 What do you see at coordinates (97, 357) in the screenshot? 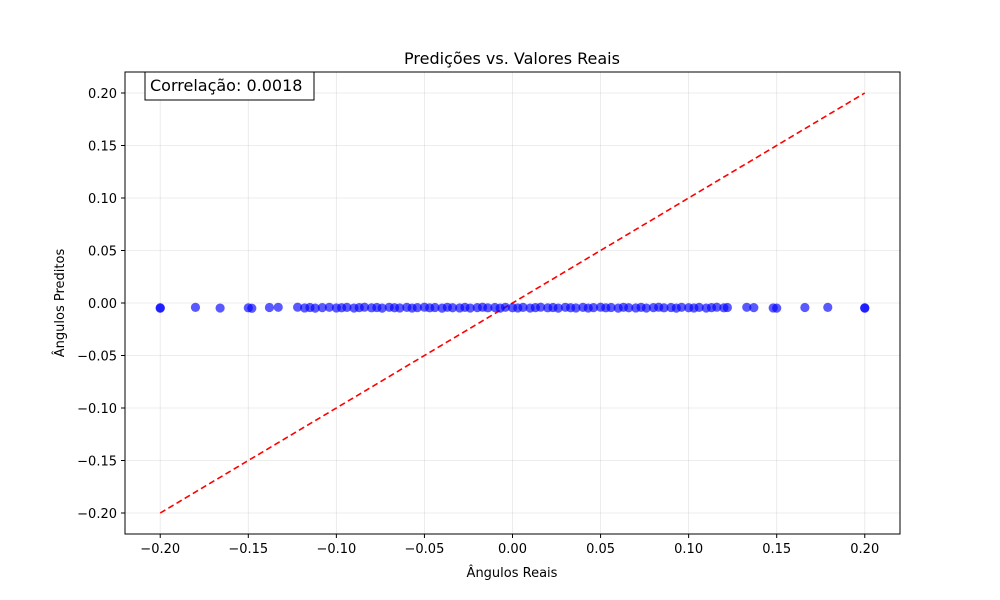
I see `y-tick-label: −0.05` at bounding box center [97, 357].